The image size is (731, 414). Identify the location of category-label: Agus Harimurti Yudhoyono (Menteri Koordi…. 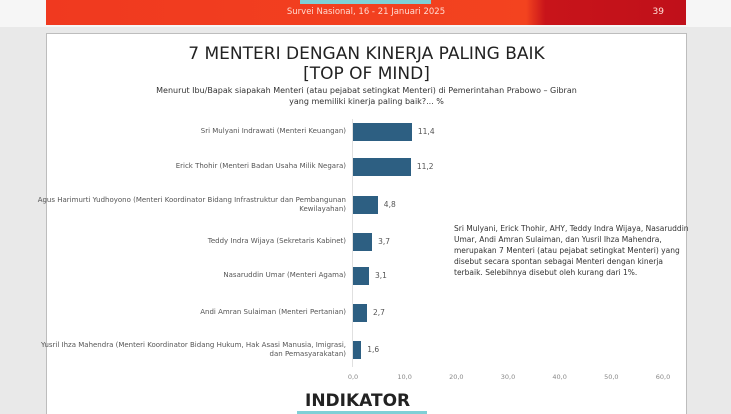
(191, 204).